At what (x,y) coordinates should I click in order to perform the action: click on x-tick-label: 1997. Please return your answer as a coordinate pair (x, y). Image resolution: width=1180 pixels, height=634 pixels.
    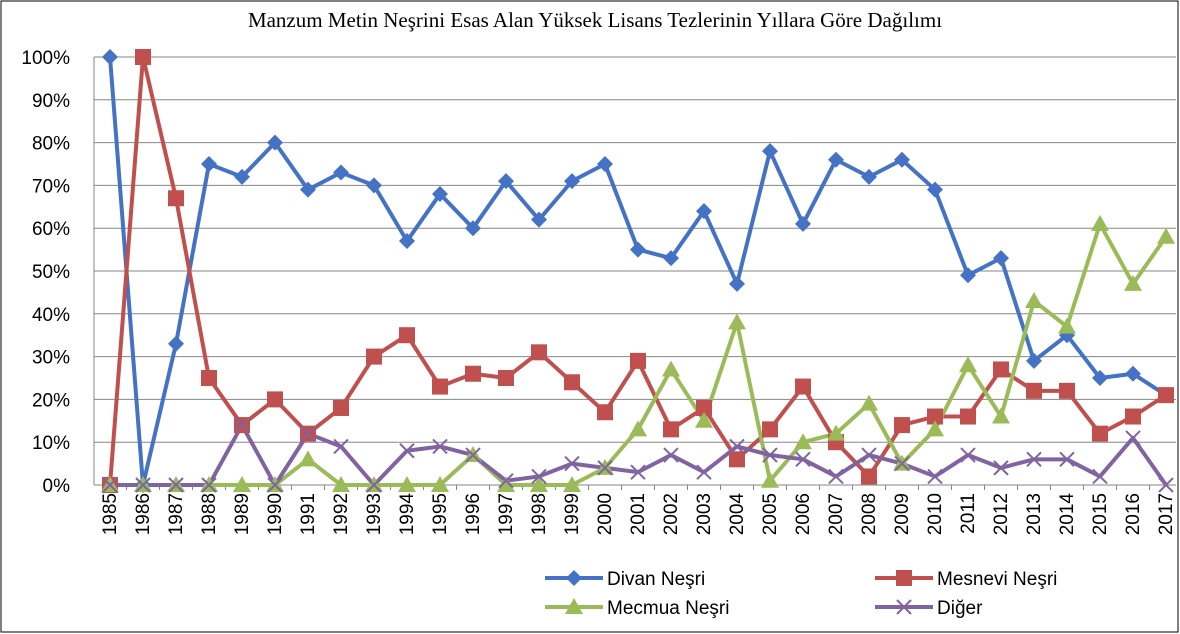
    Looking at the image, I should click on (506, 514).